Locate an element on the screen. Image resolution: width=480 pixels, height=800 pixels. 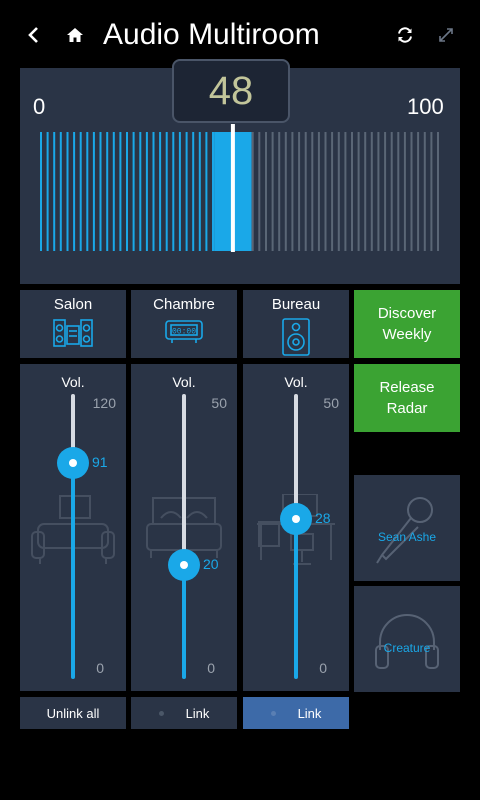
artist-name: Sean Ashe is located at coordinates (407, 537).